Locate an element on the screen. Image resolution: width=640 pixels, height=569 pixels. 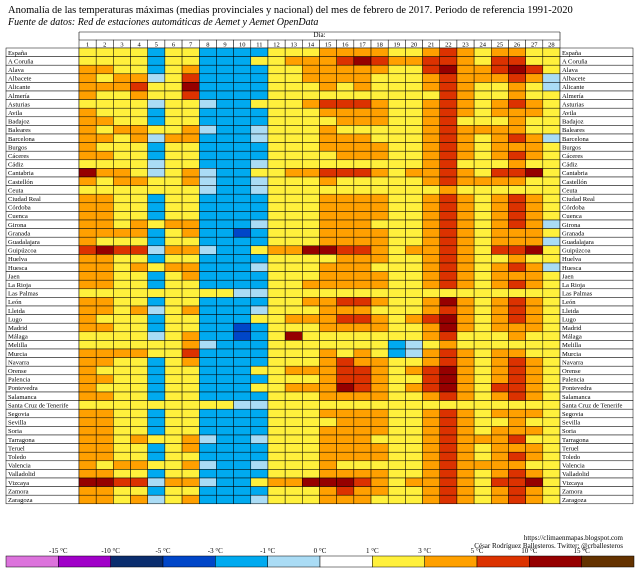
row-label-right: Alicante is located at coordinates (573, 87).